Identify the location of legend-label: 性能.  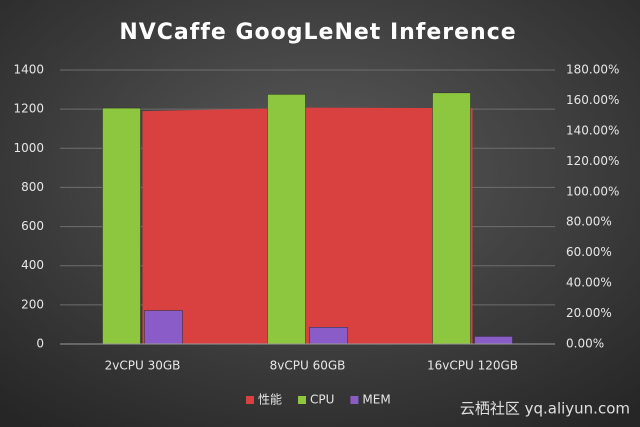
(270, 400).